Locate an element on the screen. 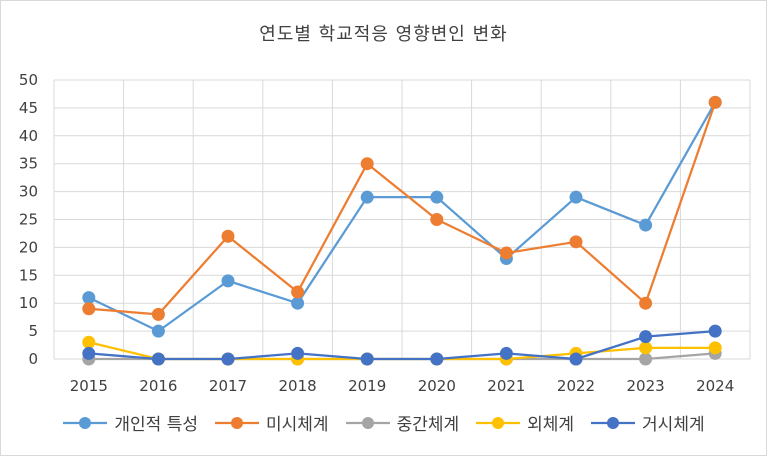 The height and width of the screenshot is (456, 767). legend: 개인적 특성 미시체계 중간체계 외체계 거시체계 is located at coordinates (383, 422).